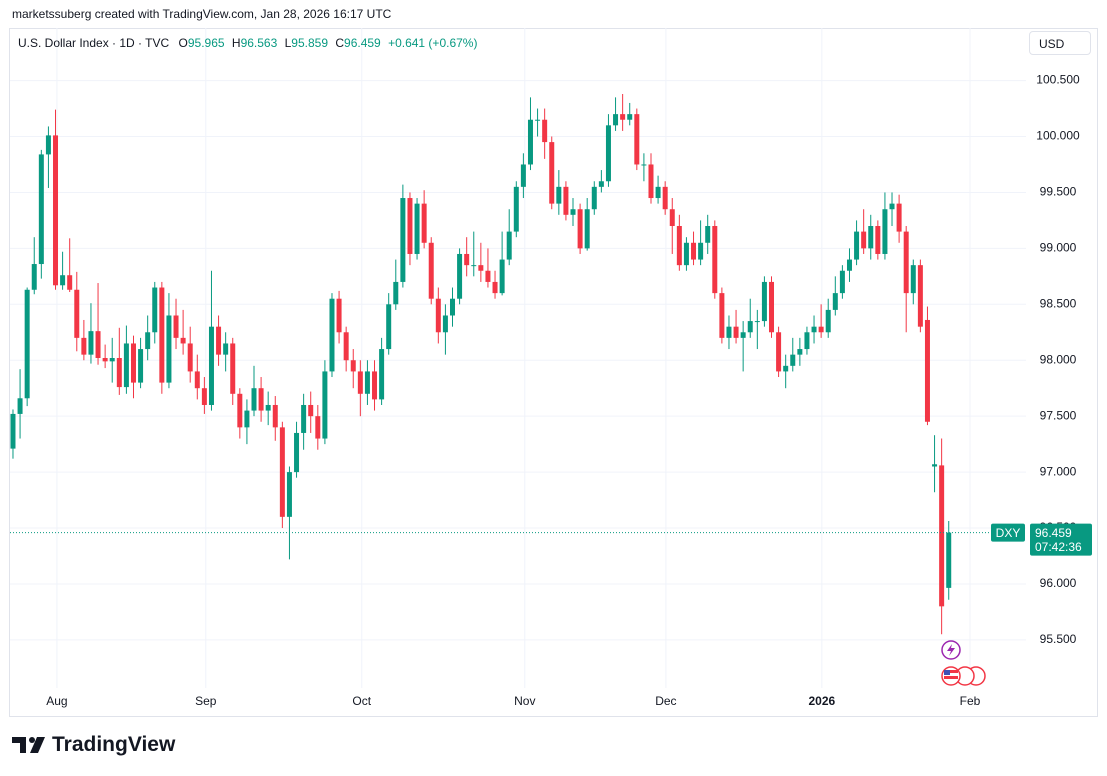 This screenshot has height=776, width=1107. Describe the element at coordinates (970, 701) in the screenshot. I see `x-tick-label: Feb` at that location.